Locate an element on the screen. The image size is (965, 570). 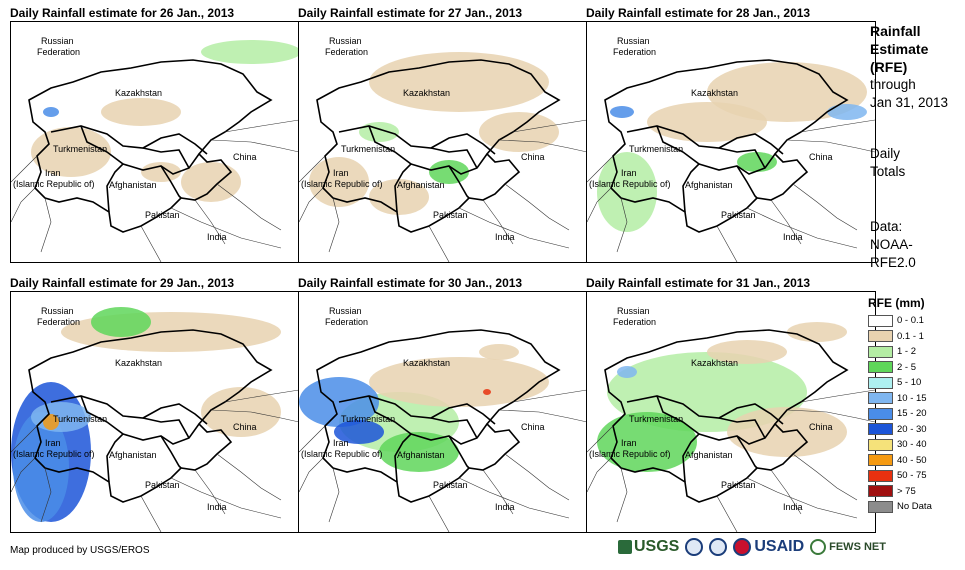
legend-label: 0.1 - 1 is located at coordinates (910, 336).